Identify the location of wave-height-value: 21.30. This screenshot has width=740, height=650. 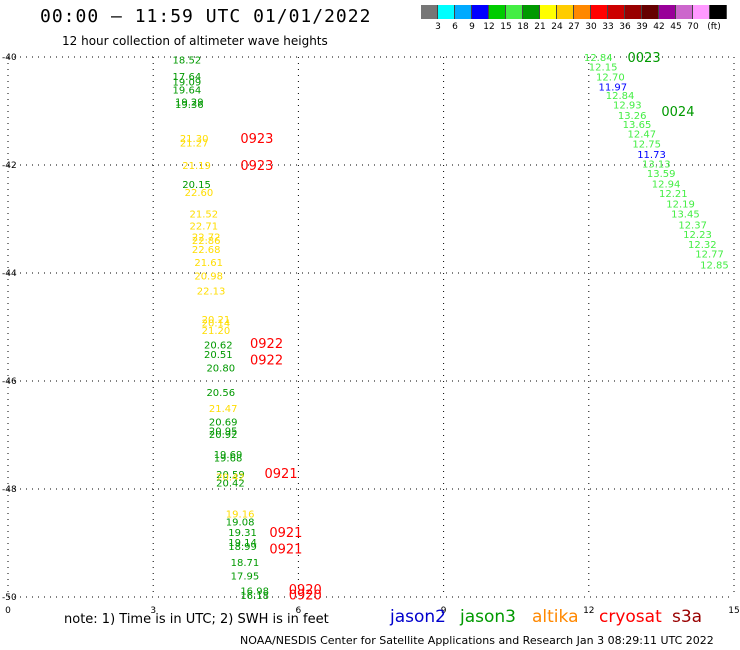
(194, 139).